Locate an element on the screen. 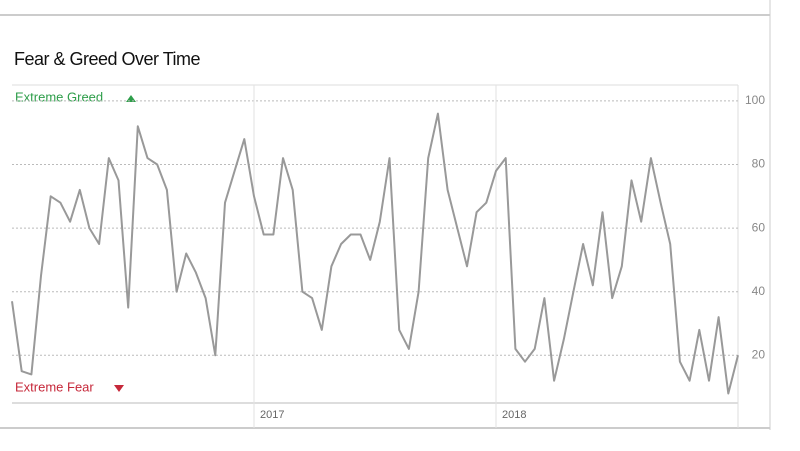  fear-label: Extreme Fear is located at coordinates (54, 386).